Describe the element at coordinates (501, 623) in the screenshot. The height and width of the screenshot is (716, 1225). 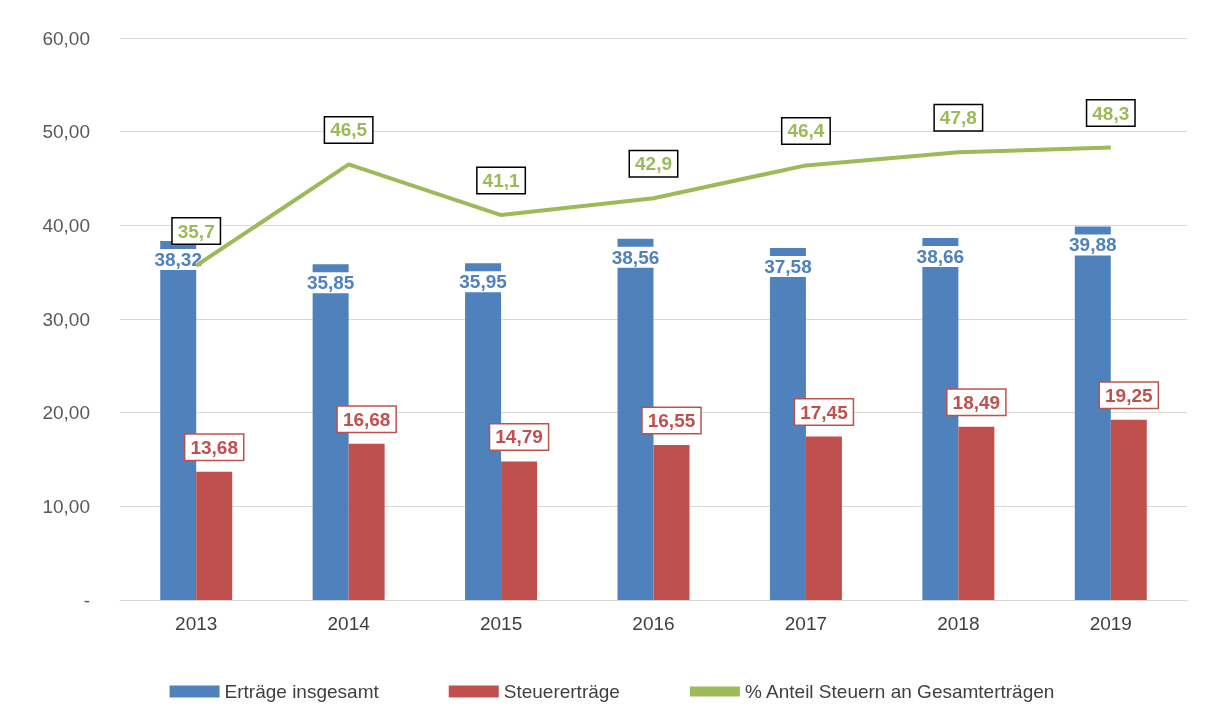
I see `x-tick-label: 2015` at that location.